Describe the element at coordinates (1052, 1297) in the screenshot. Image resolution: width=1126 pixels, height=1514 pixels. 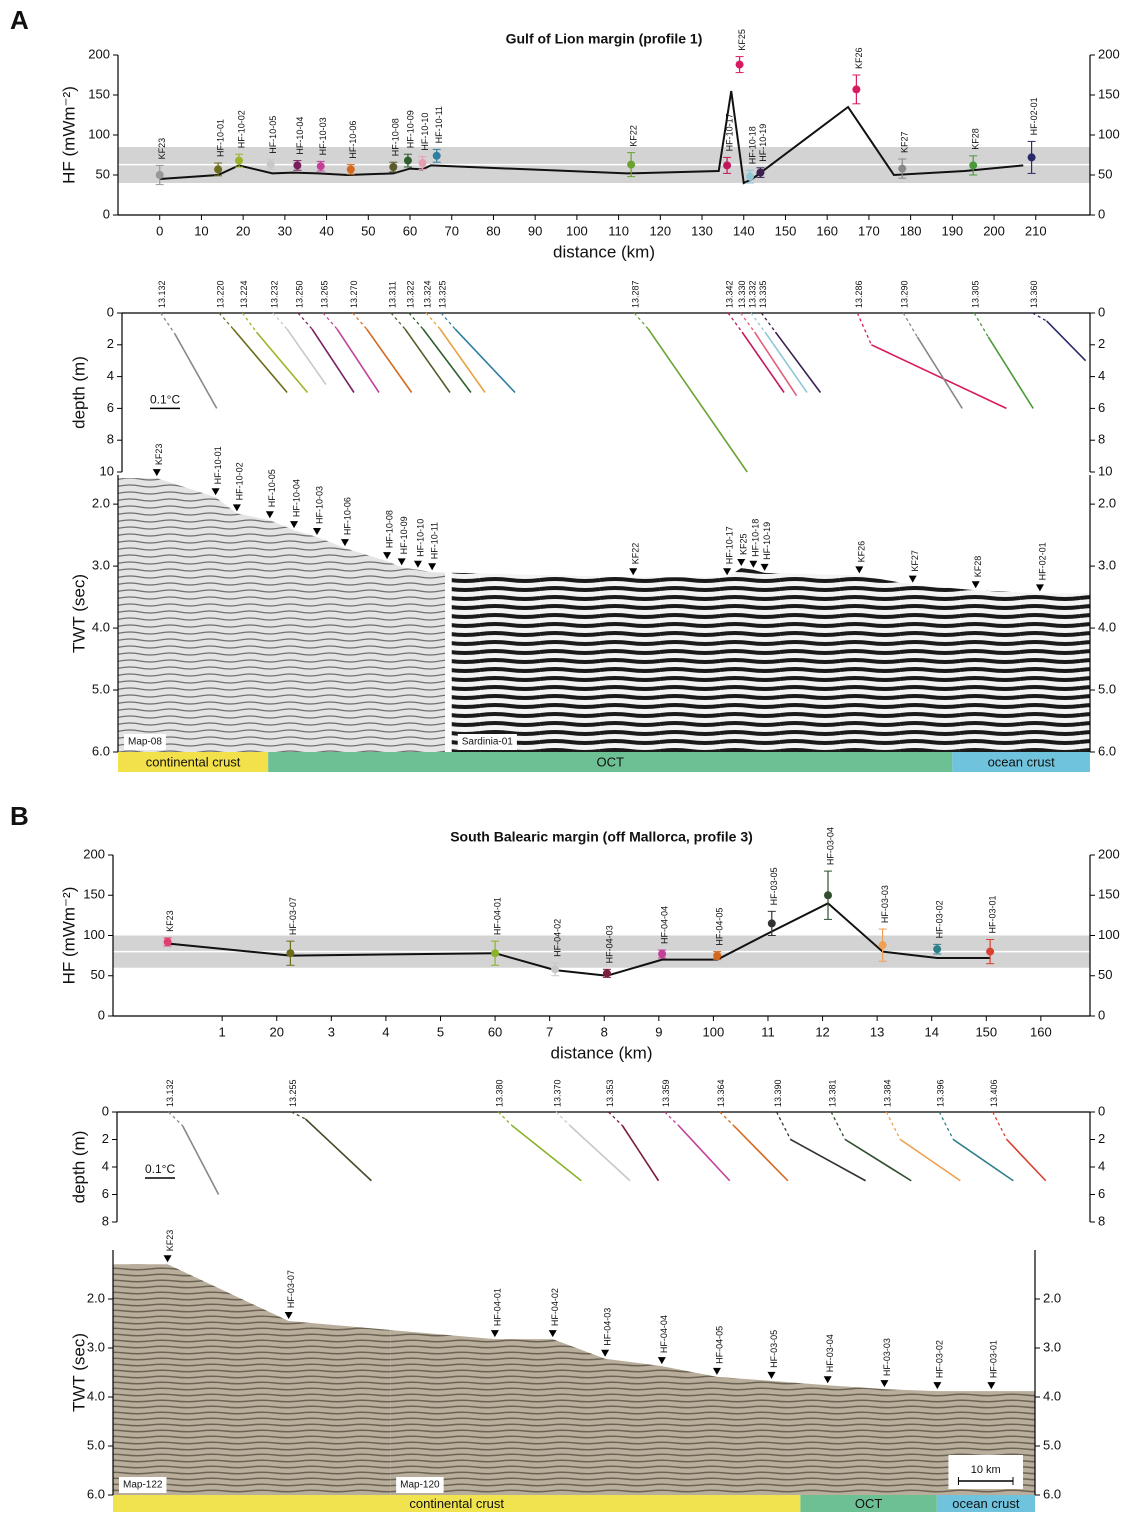
I see `y-tick-label-right: 2.0` at that location.